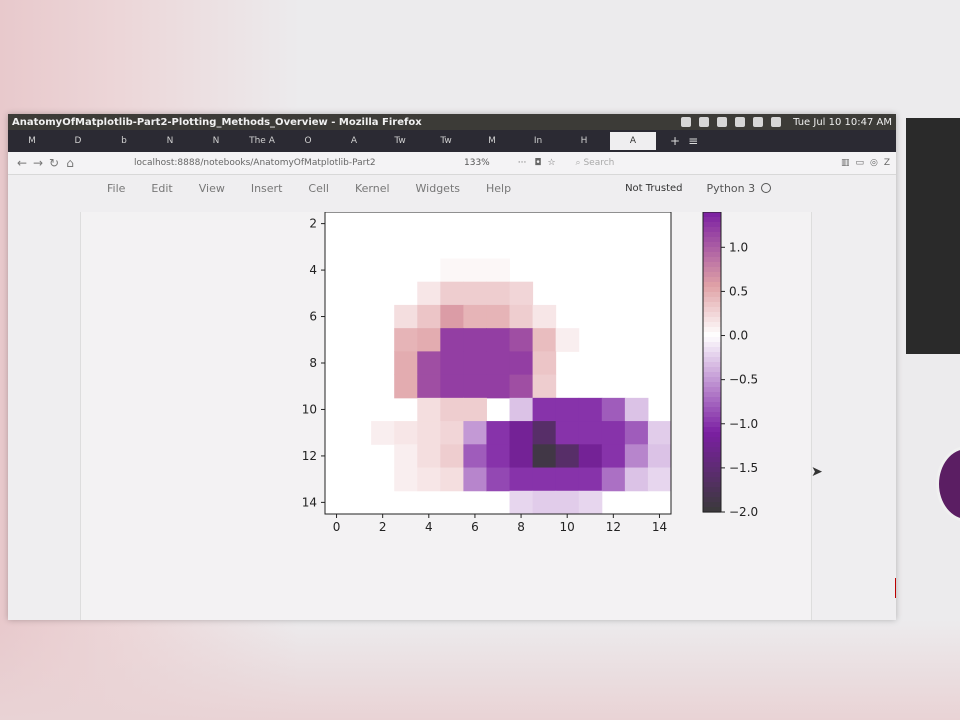 The height and width of the screenshot is (720, 960). Describe the element at coordinates (308, 141) in the screenshot. I see `browser-tab: O` at that location.